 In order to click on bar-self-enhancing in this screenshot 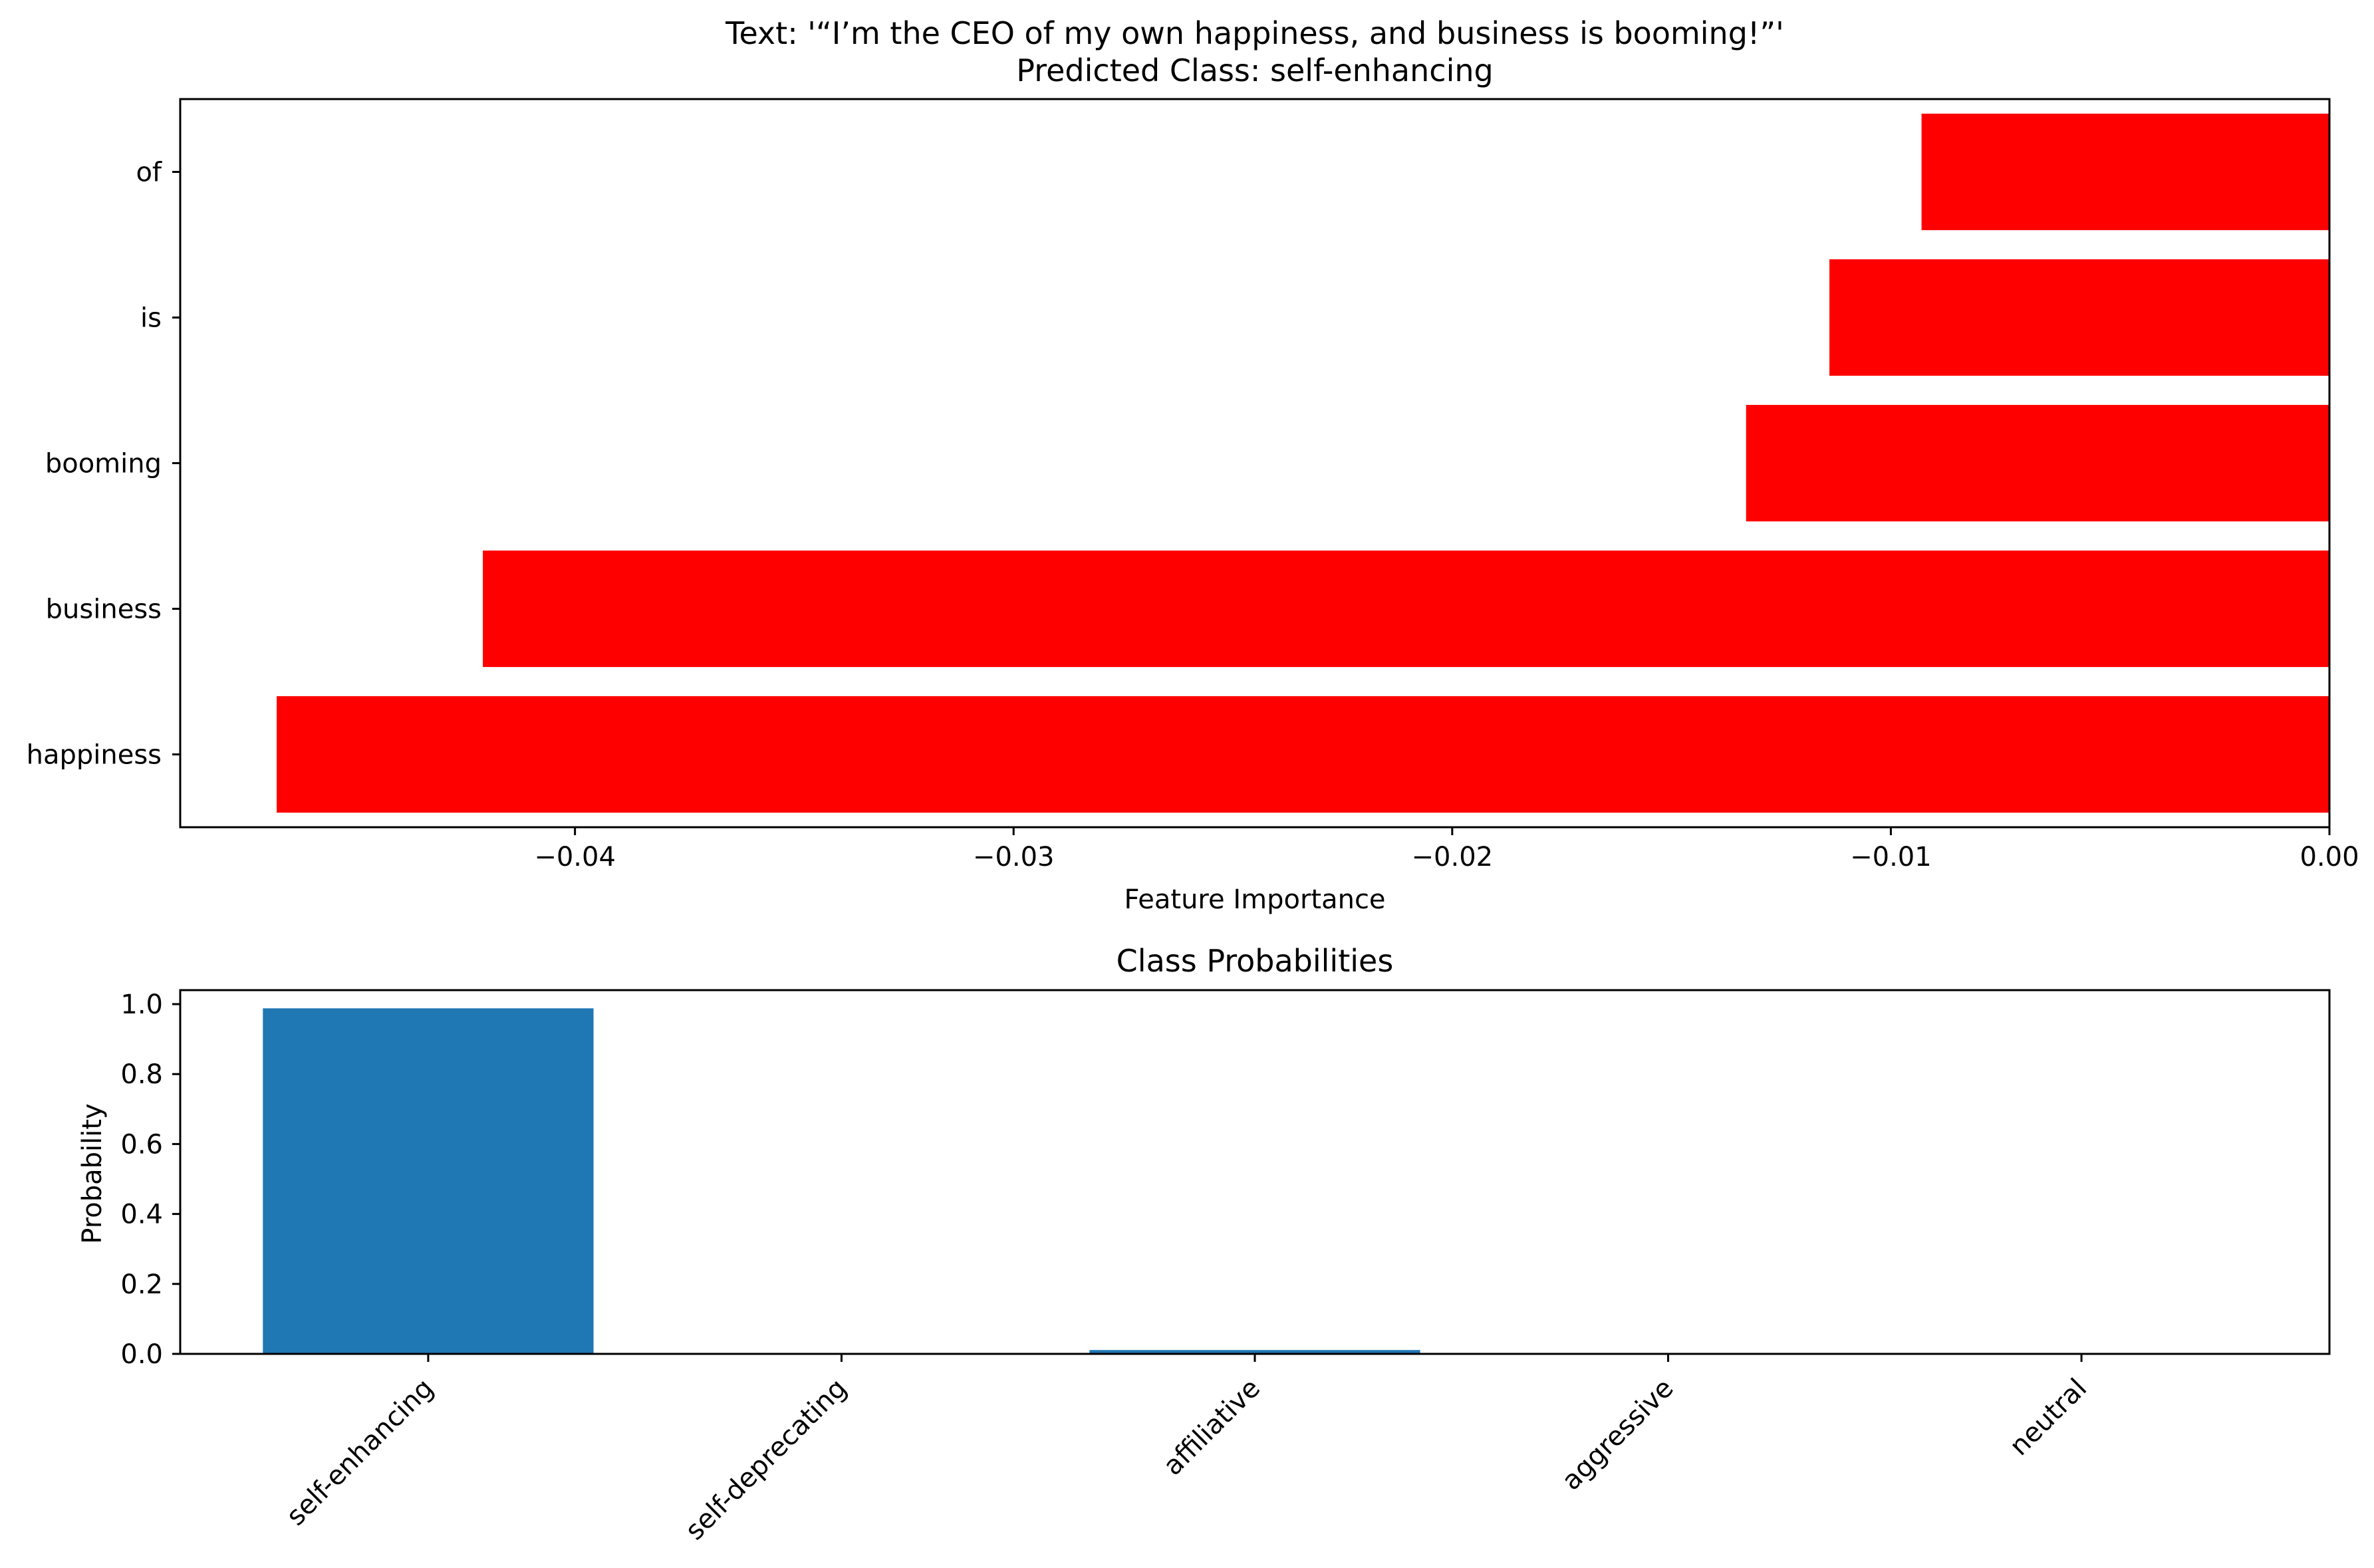, I will do `click(428, 1181)`.